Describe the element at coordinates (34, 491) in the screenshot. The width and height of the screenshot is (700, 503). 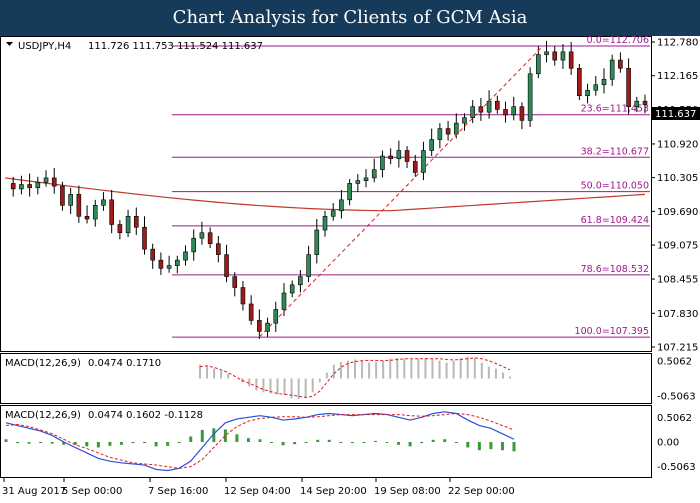
I see `time-tick-label-0: 31 Aug 2017` at that location.